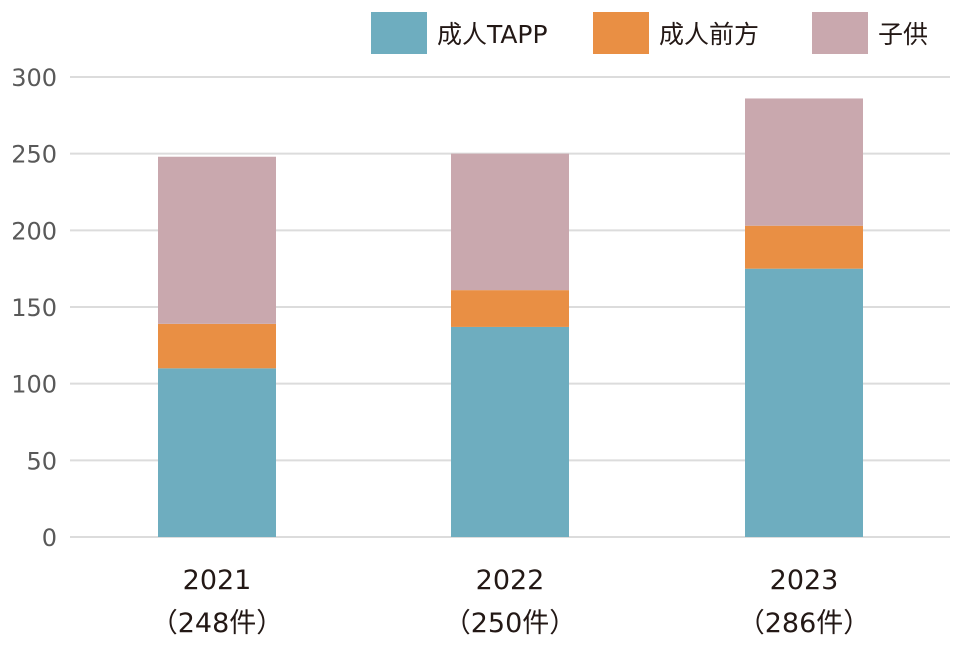 This screenshot has width=960, height=650. I want to click on x-category-label: 2022, so click(510, 580).